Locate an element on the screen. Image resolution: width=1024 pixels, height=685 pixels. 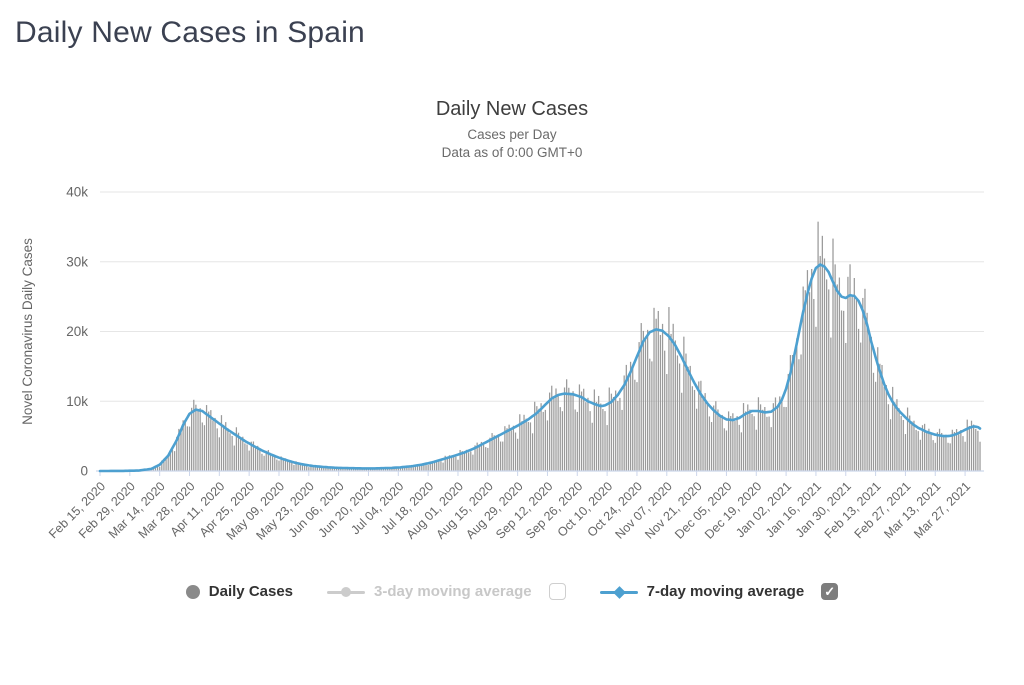
page-title: Daily New Cases in Spain is located at coordinates (519, 33).